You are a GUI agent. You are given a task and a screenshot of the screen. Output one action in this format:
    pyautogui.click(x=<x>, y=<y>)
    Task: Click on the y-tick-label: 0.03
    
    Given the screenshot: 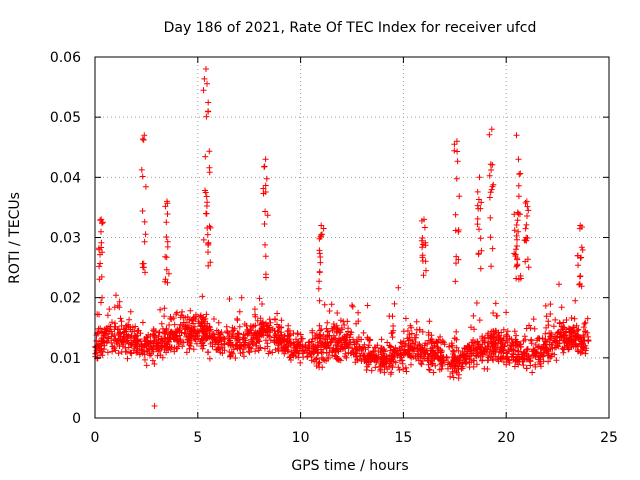 What is the action you would take?
    pyautogui.click(x=65, y=239)
    